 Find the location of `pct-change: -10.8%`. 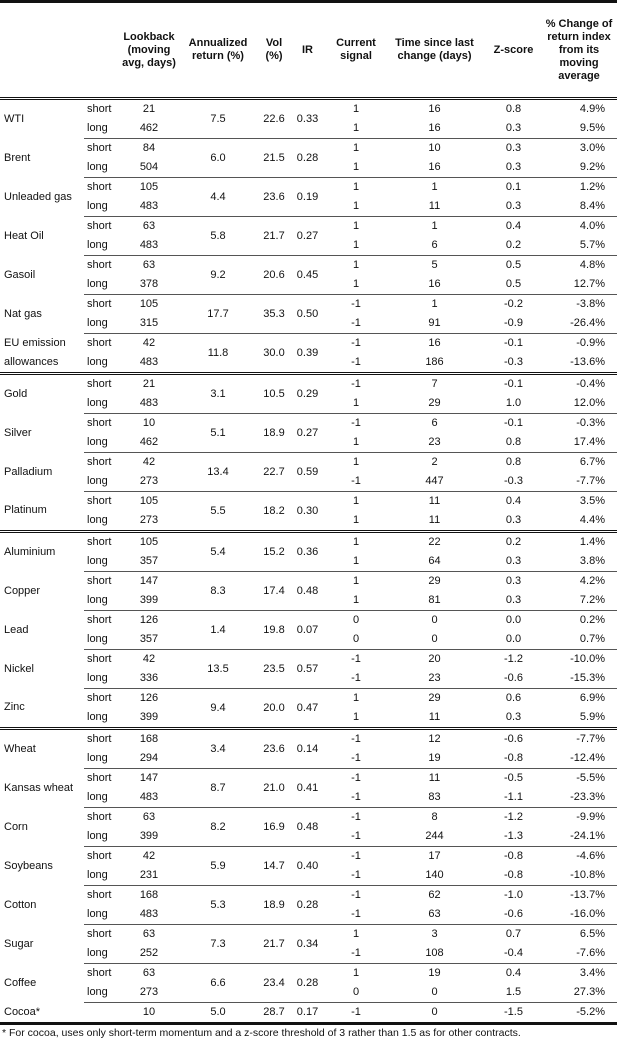

pct-change: -10.8% is located at coordinates (587, 875).